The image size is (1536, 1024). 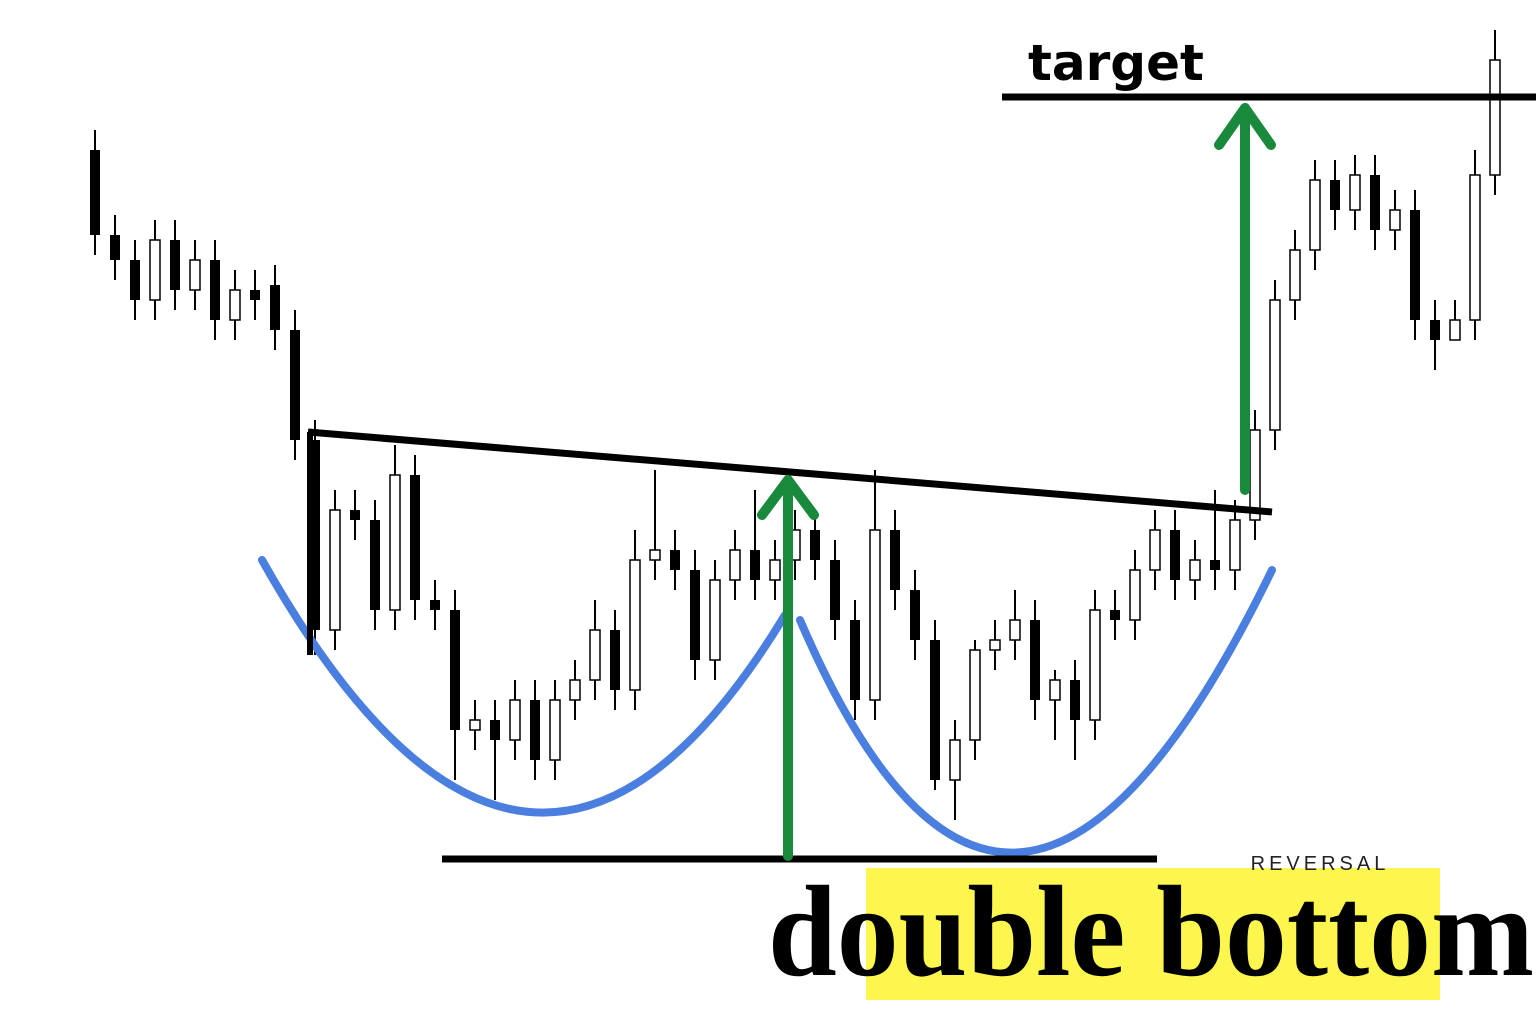 I want to click on height-arrow, so click(x=788, y=668).